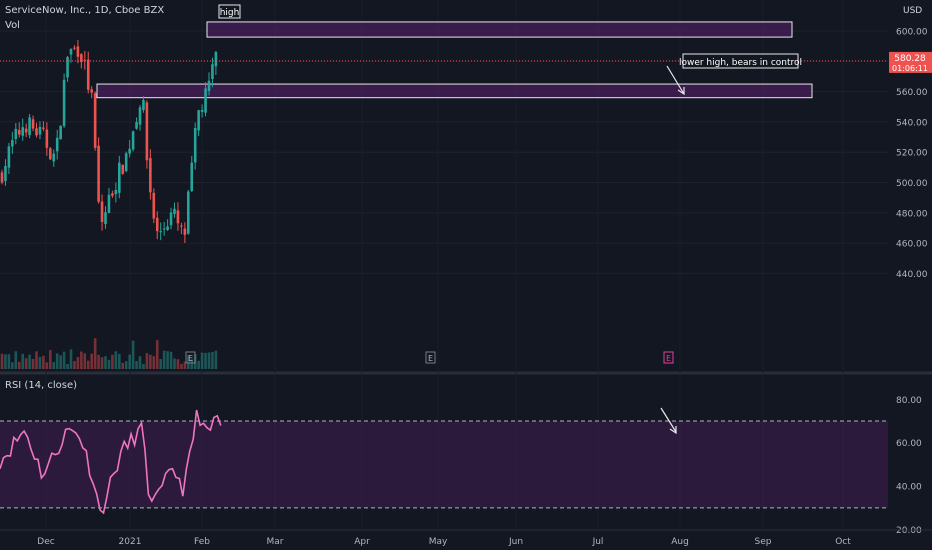  Describe the element at coordinates (111, 462) in the screenshot. I see `rsi-line` at that location.